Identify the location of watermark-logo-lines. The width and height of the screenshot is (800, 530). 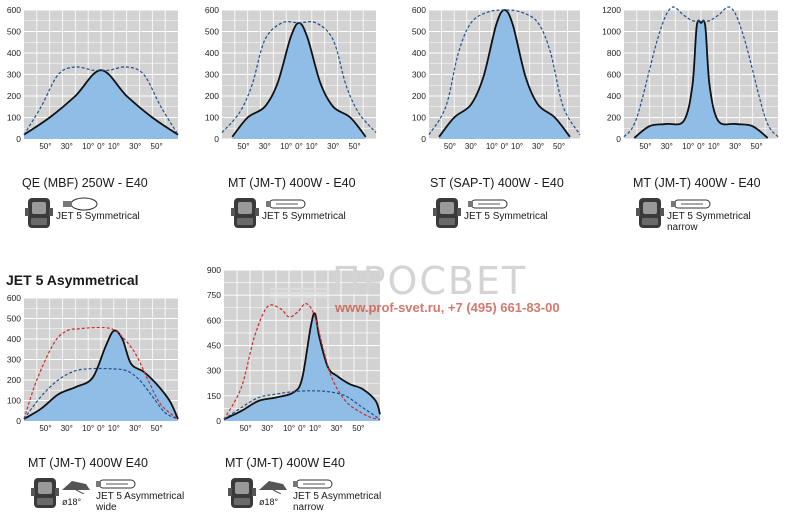
(300, 295).